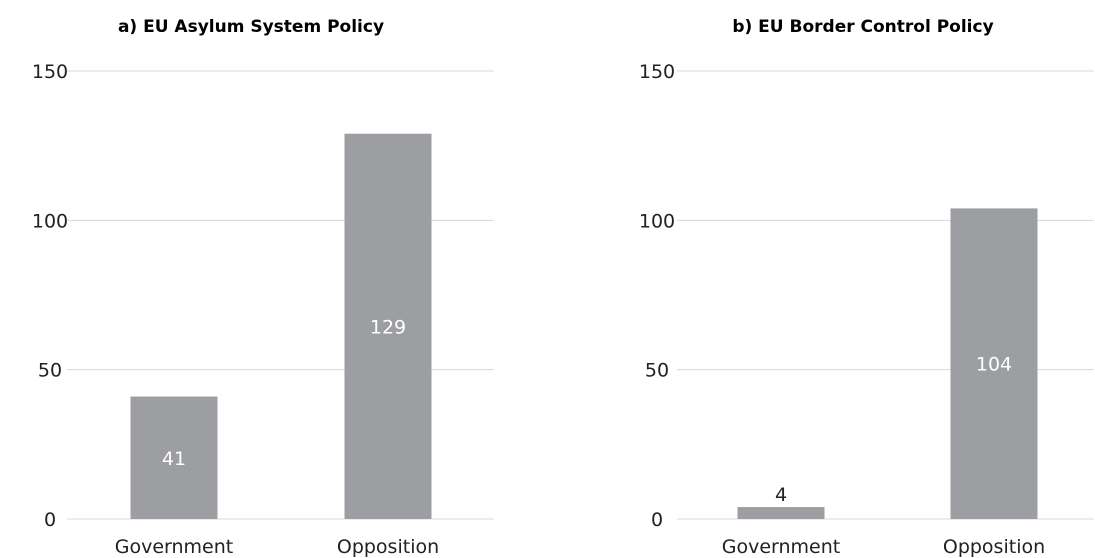  I want to click on data-label: 104, so click(994, 365).